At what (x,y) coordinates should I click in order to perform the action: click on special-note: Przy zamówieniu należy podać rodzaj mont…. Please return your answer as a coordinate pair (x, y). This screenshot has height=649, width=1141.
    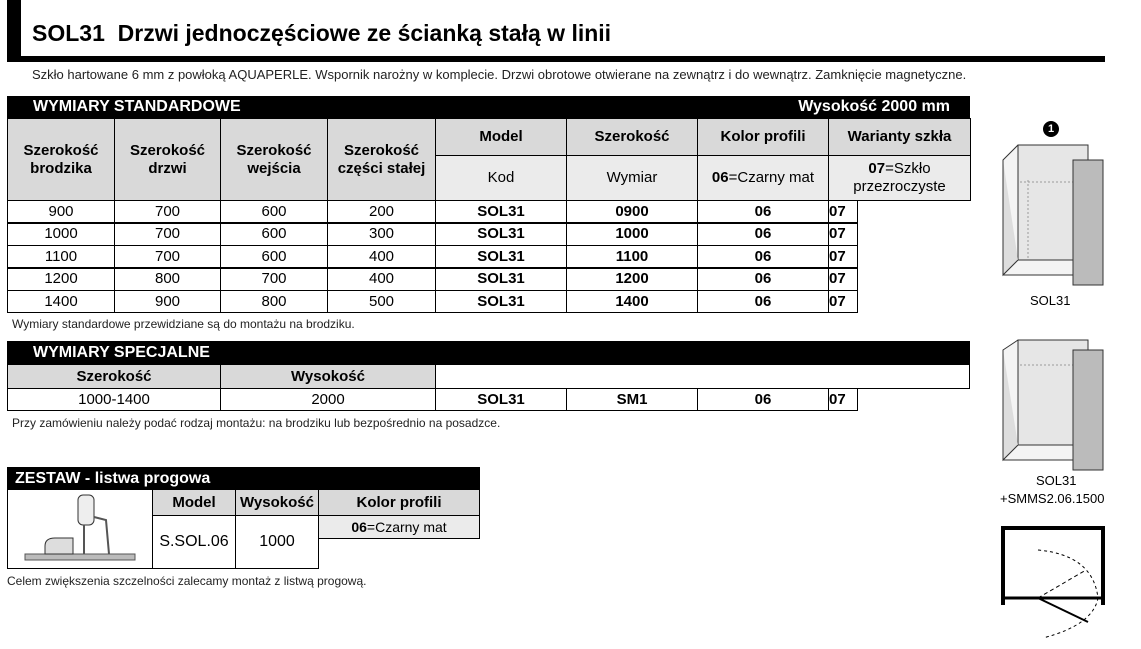
    Looking at the image, I should click on (256, 423).